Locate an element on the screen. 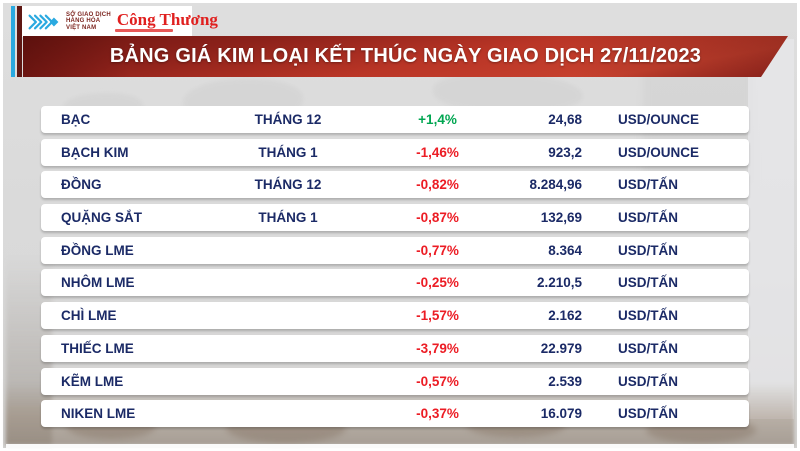  exchange-name-line3: VIỆT NAM is located at coordinates (81, 27).